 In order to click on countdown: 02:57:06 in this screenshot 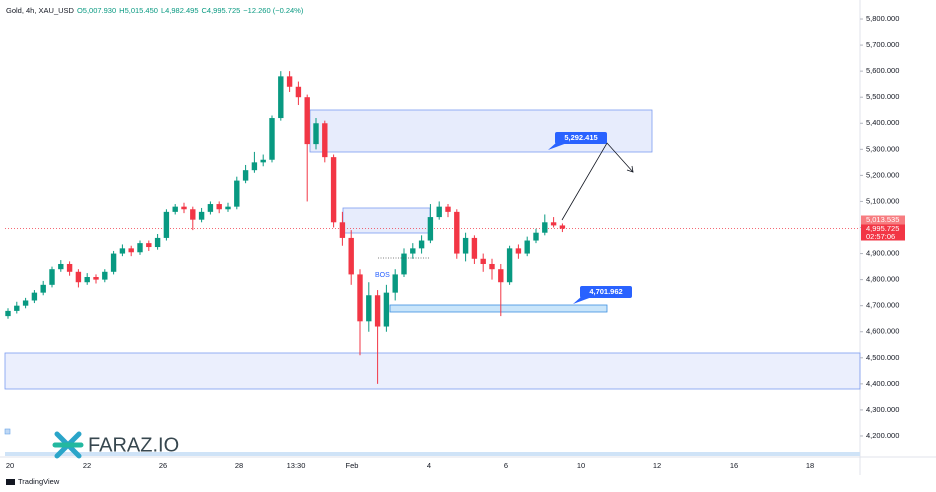, I will do `click(880, 236)`.